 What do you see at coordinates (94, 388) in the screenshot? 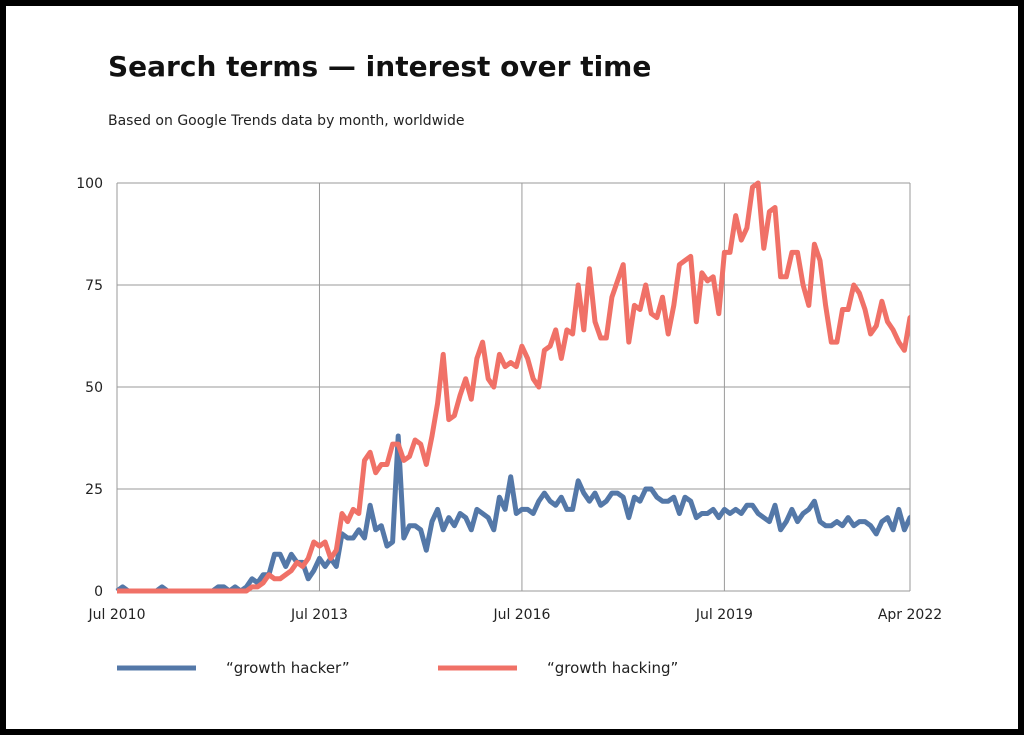
I see `y-tick-label: 50` at bounding box center [94, 388].